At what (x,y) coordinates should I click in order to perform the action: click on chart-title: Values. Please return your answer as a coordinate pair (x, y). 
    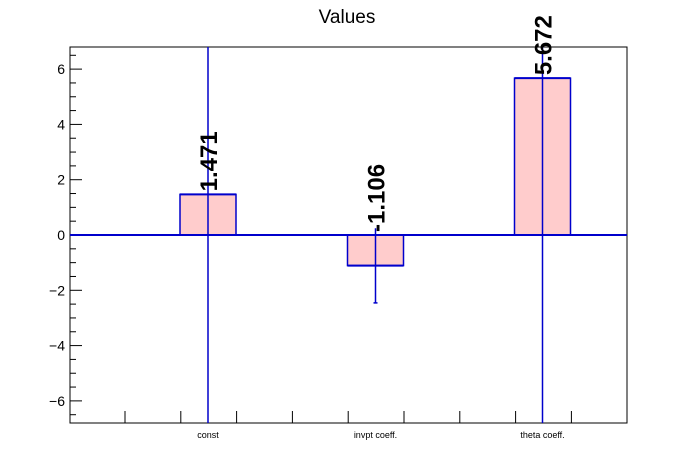
    Looking at the image, I should click on (347, 17).